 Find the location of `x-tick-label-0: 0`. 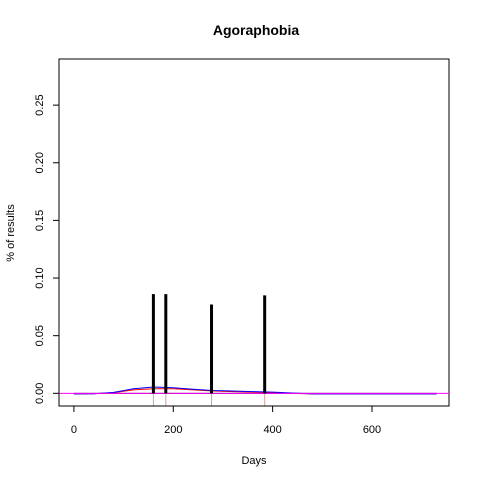

x-tick-label-0: 0 is located at coordinates (74, 430).